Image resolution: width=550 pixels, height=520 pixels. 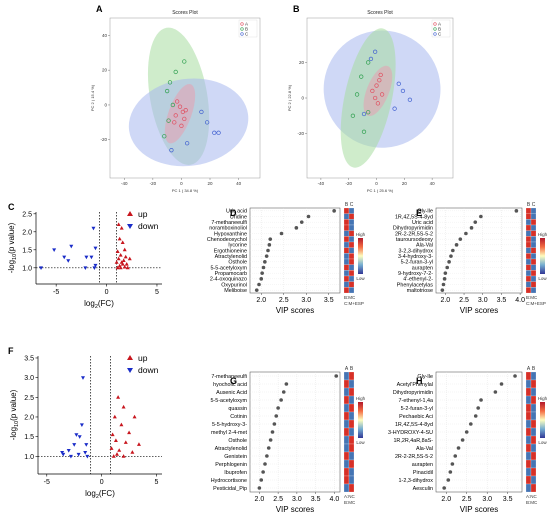 What do you see at coordinates (536, 303) in the screenshot?
I see `heatmap-footnote: C:M+ESP` at bounding box center [536, 303].